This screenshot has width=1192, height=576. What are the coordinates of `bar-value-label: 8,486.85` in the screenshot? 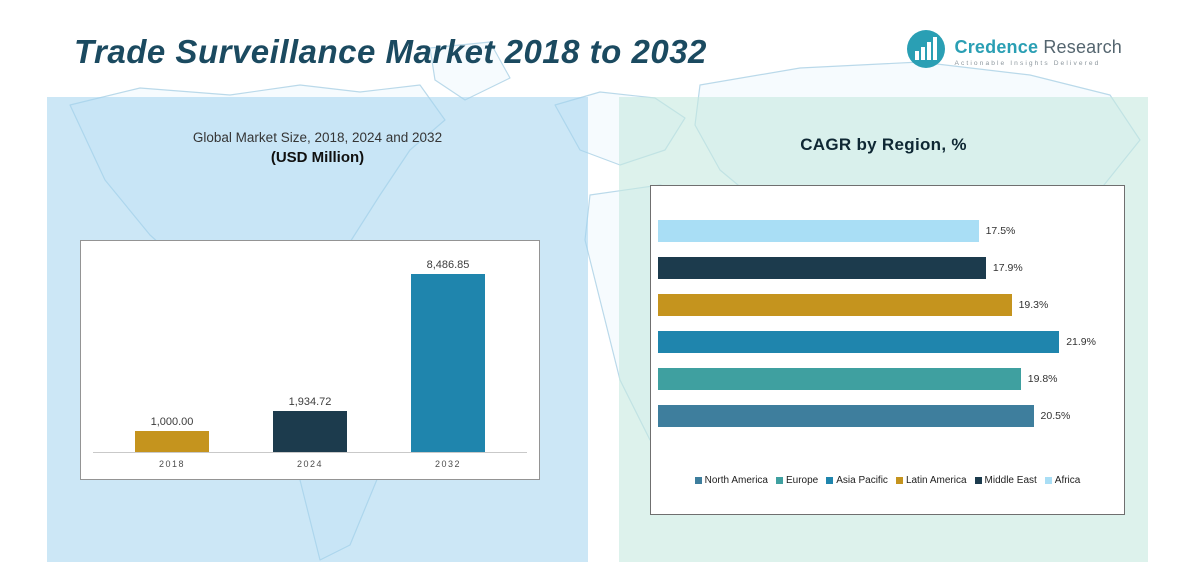 It's located at (448, 265).